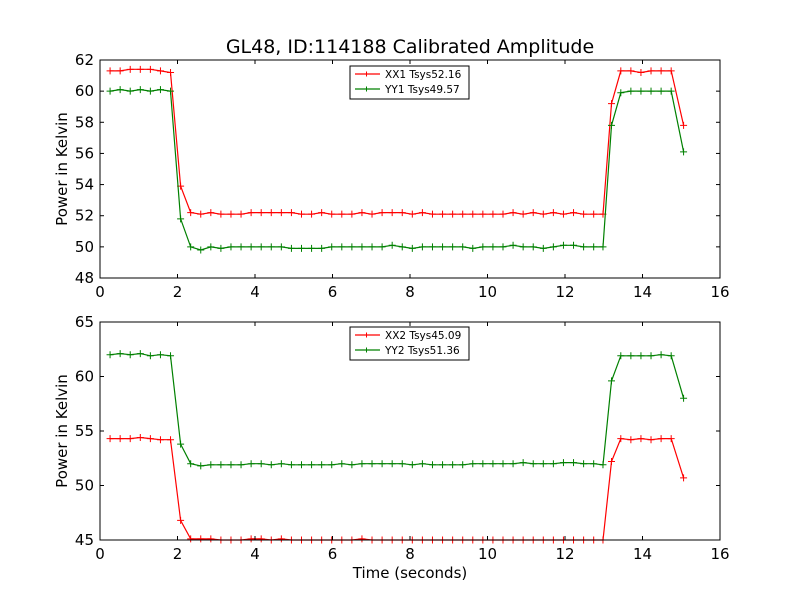  I want to click on x-tick-label: 4, so click(255, 554).